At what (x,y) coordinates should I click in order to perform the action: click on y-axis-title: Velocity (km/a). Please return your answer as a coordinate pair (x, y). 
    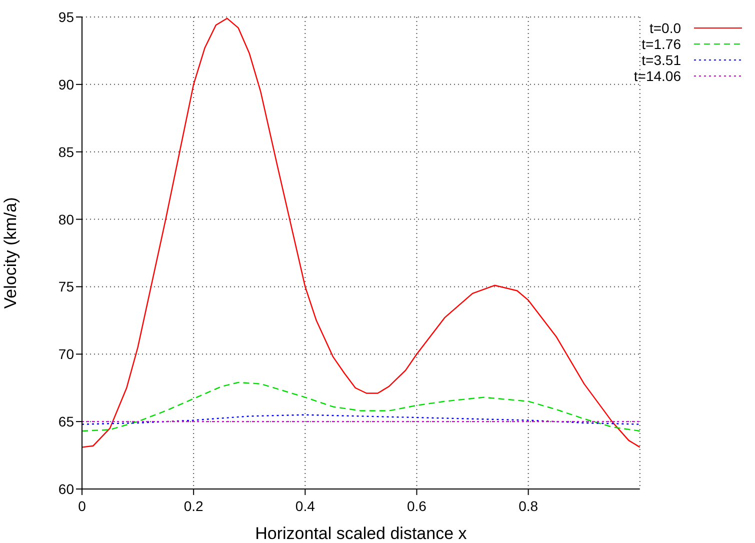
    Looking at the image, I should click on (10, 253).